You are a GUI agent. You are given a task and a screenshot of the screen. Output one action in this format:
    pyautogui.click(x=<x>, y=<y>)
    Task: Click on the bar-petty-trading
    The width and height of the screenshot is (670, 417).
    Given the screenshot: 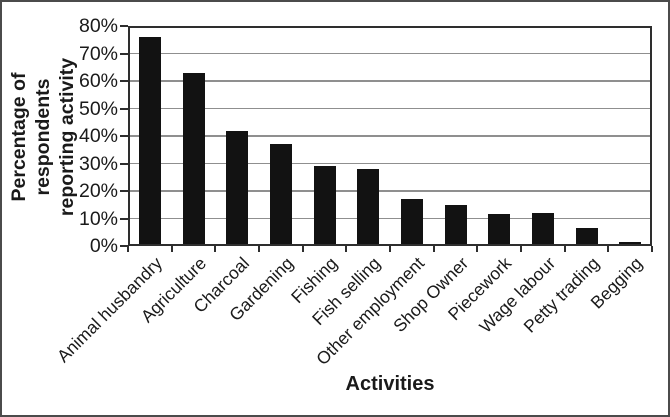 What is the action you would take?
    pyautogui.click(x=586, y=237)
    